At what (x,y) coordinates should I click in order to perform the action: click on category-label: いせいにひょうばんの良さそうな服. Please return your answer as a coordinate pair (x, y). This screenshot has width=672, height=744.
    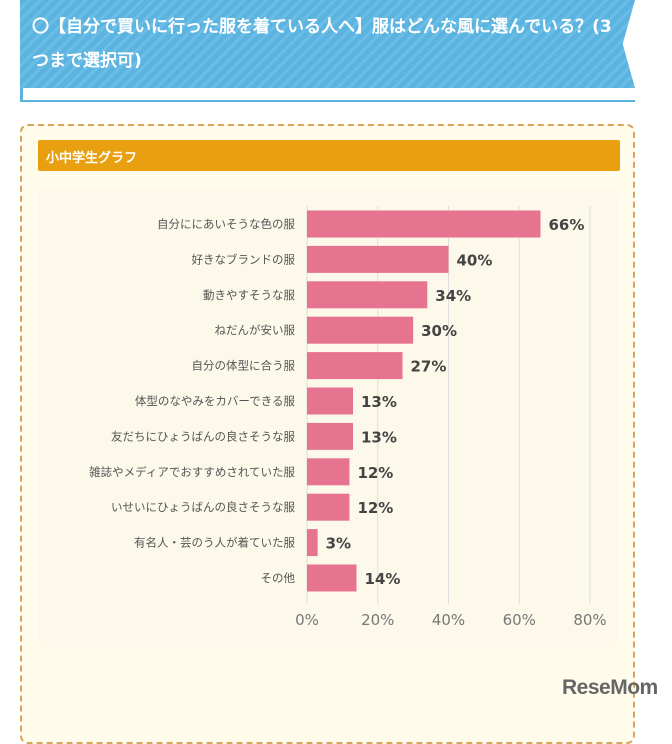
    Looking at the image, I should click on (203, 507).